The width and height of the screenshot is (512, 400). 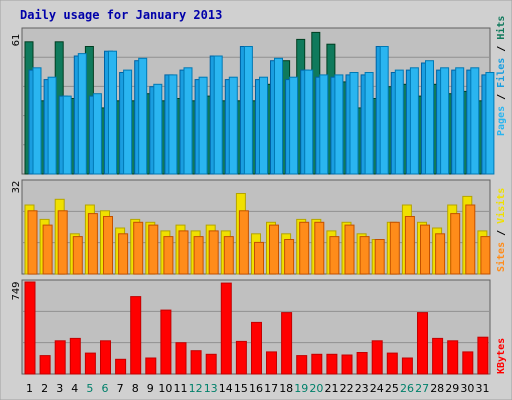 What do you see at coordinates (501, 206) in the screenshot?
I see `legend-visits: Visits` at bounding box center [501, 206].